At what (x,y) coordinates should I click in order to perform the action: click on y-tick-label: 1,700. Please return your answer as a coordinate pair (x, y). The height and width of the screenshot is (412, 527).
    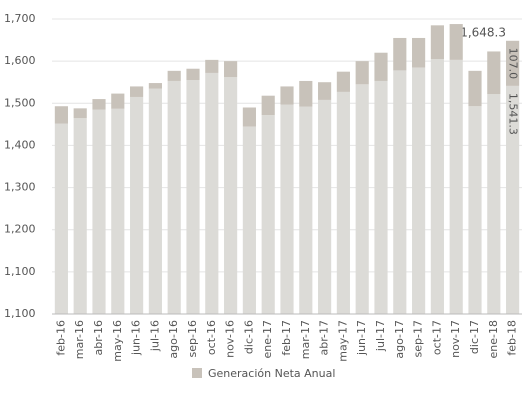
    Looking at the image, I should click on (20, 18).